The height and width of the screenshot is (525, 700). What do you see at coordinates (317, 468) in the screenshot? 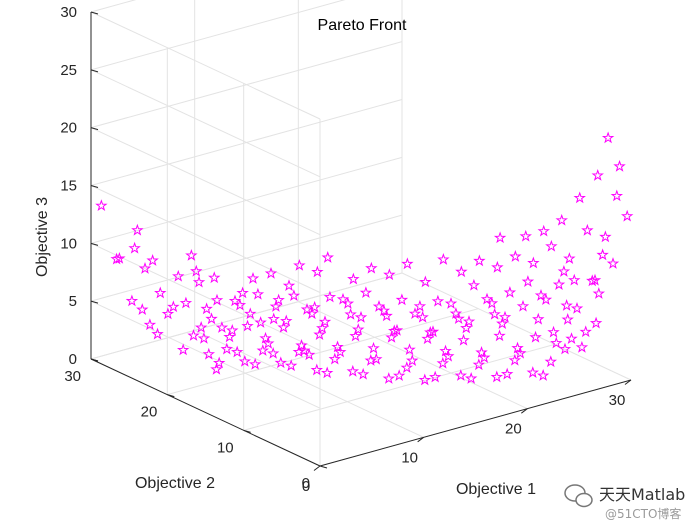
I see `x-tick-mark` at bounding box center [317, 468].